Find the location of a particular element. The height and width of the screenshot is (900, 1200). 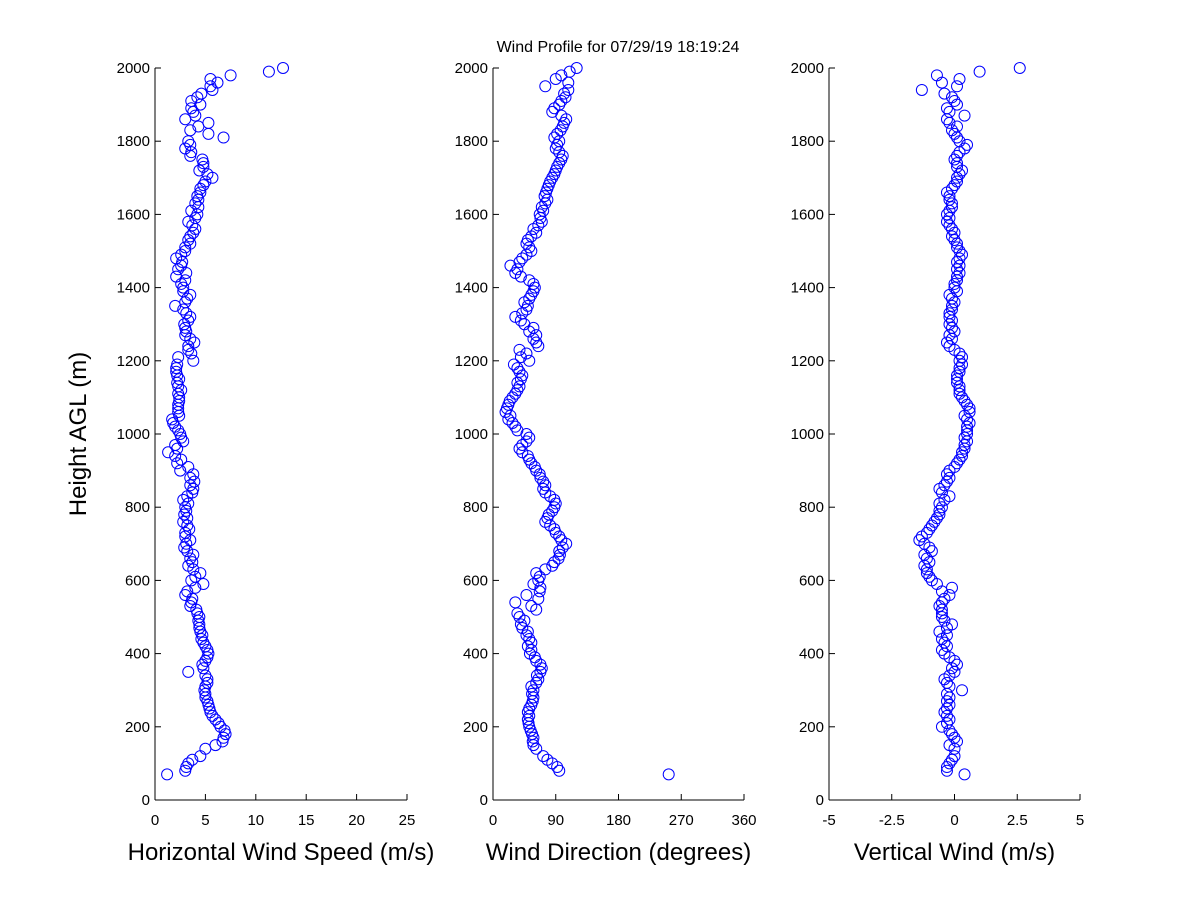

x-tick-label: 0 is located at coordinates (493, 820).